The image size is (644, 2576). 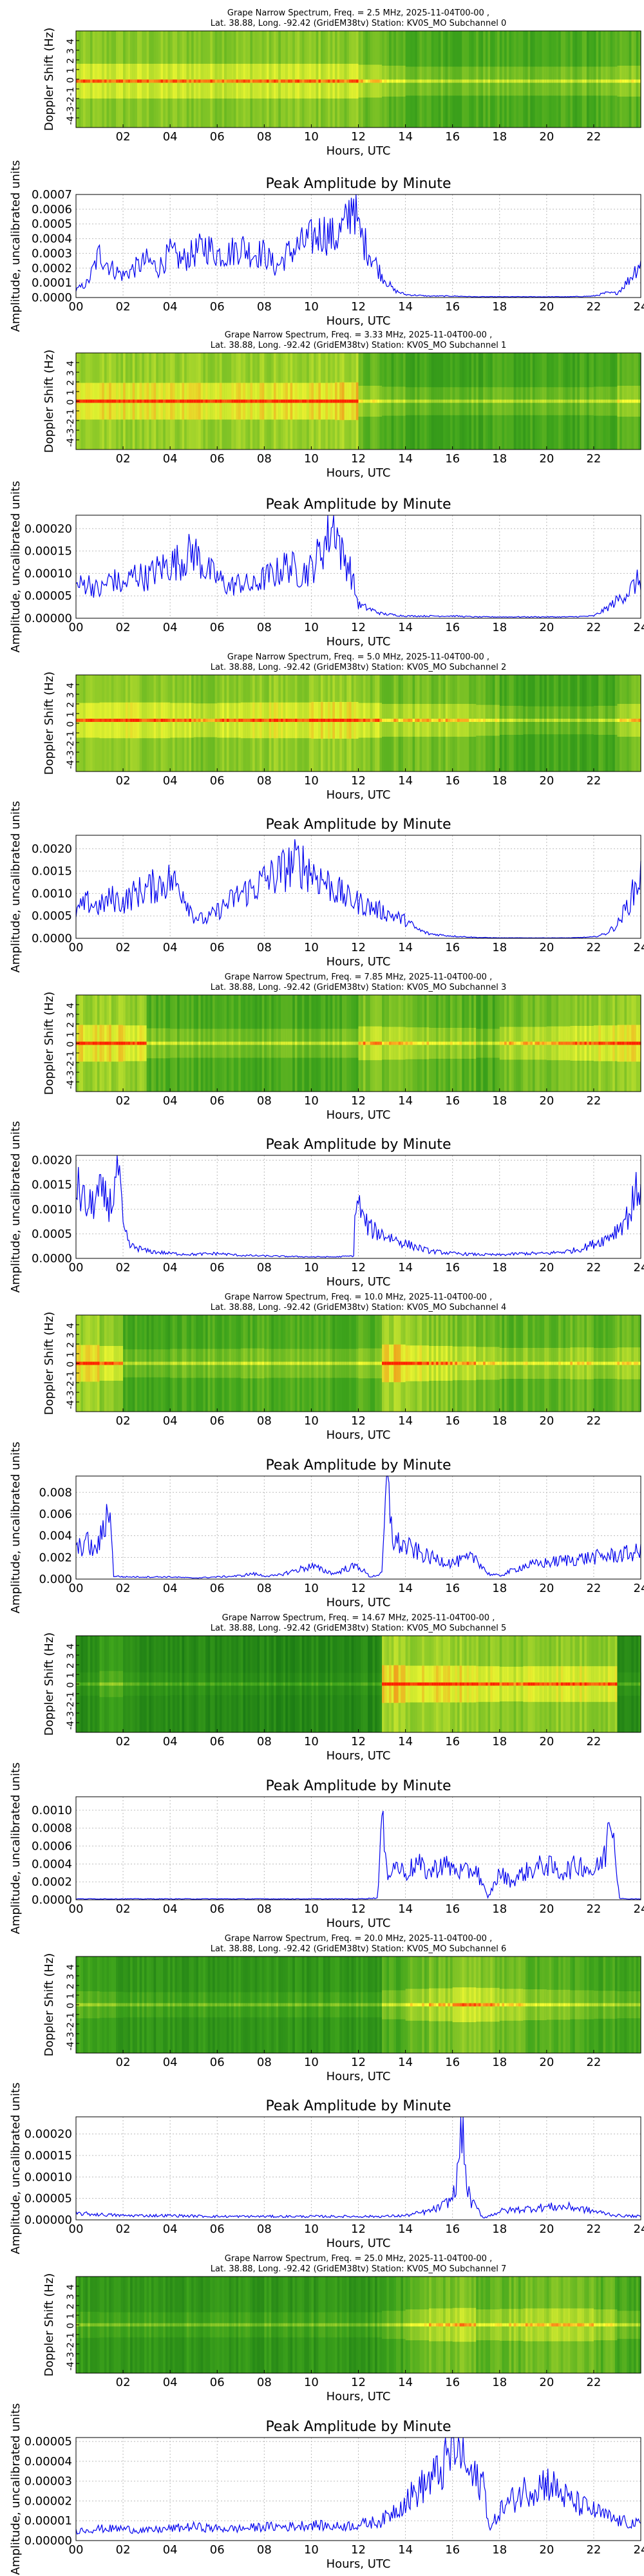 What do you see at coordinates (358, 566) in the screenshot?
I see `amplitude-series-line` at bounding box center [358, 566].